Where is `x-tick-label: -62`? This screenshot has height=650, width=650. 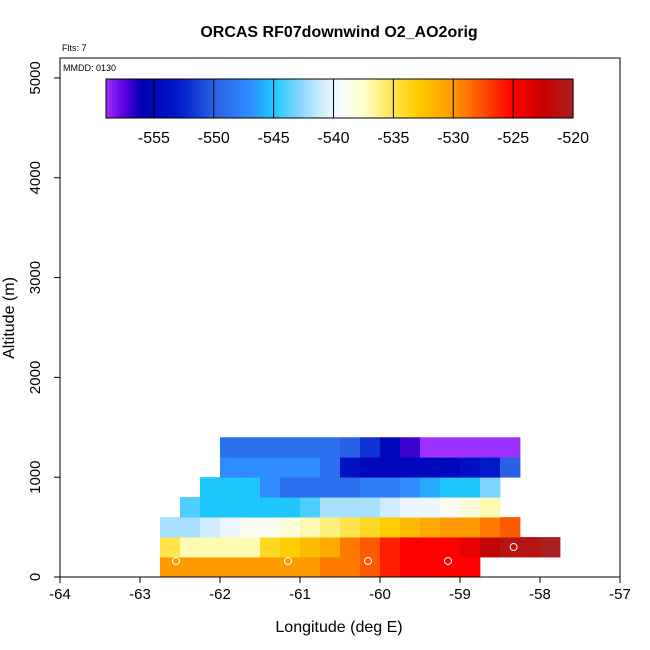 x-tick-label: -62 is located at coordinates (220, 594).